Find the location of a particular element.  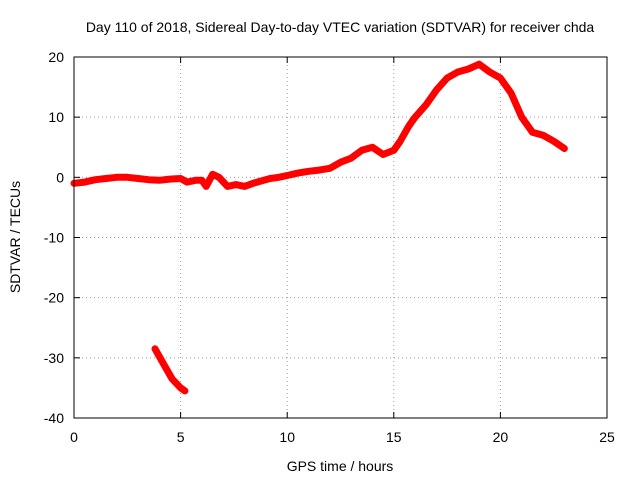

x-tick-label: 10 is located at coordinates (287, 437).